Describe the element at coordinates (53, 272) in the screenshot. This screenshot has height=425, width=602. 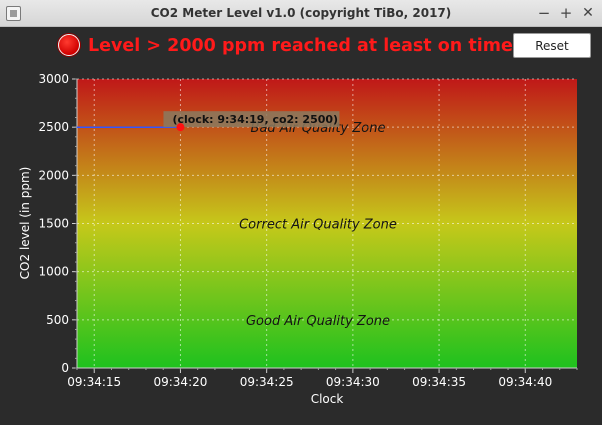
I see `y-tick-label: 1000` at that location.